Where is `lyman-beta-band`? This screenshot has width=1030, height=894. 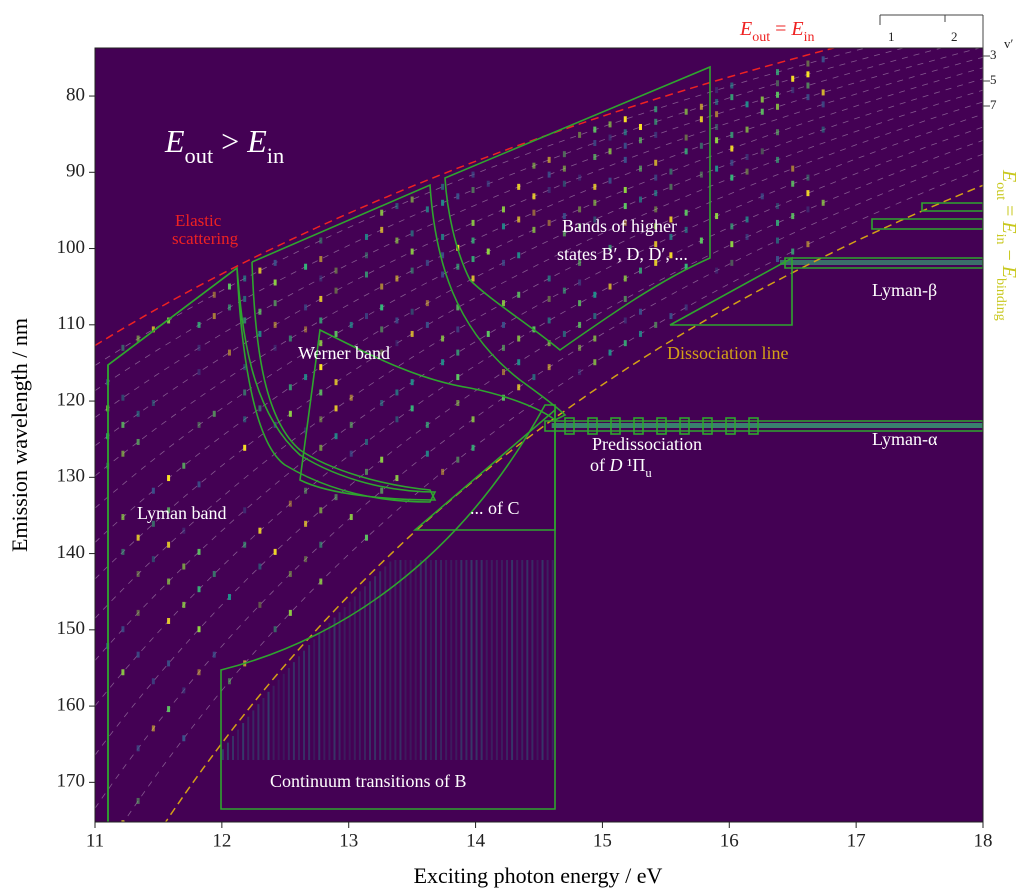
lyman-beta-band is located at coordinates (883, 263).